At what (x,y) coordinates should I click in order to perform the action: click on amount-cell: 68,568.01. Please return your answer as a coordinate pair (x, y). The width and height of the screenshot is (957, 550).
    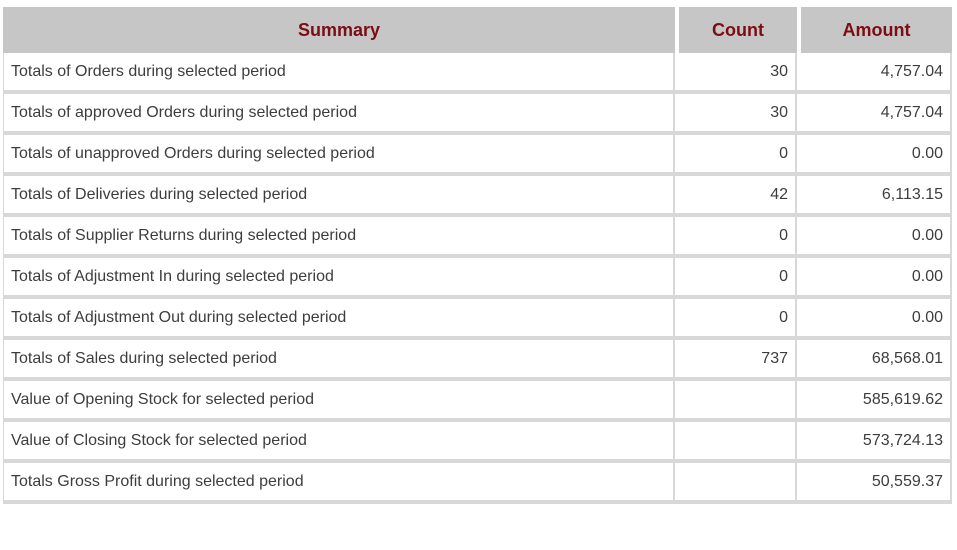
    Looking at the image, I should click on (874, 360).